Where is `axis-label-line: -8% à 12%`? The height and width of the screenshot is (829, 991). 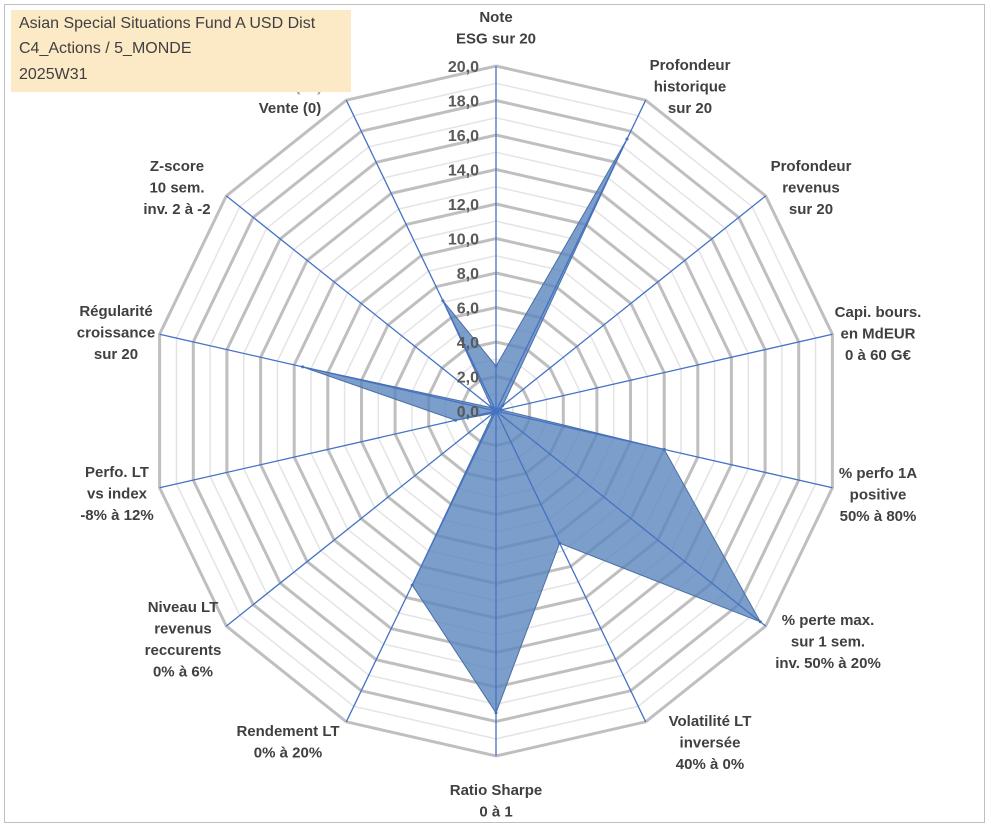
axis-label-line: -8% à 12% is located at coordinates (116, 515).